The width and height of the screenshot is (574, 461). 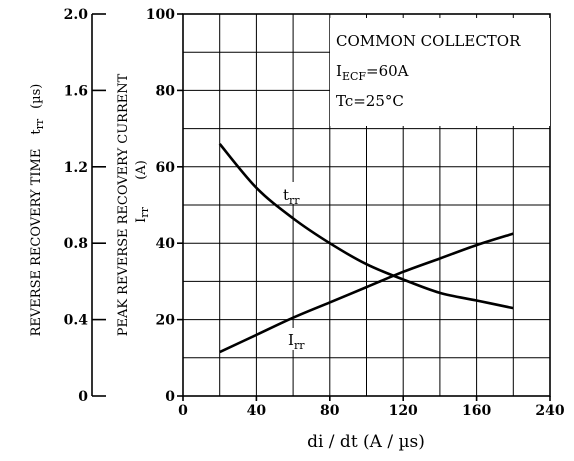 I want to click on series-line-Irr, so click(x=366, y=293).